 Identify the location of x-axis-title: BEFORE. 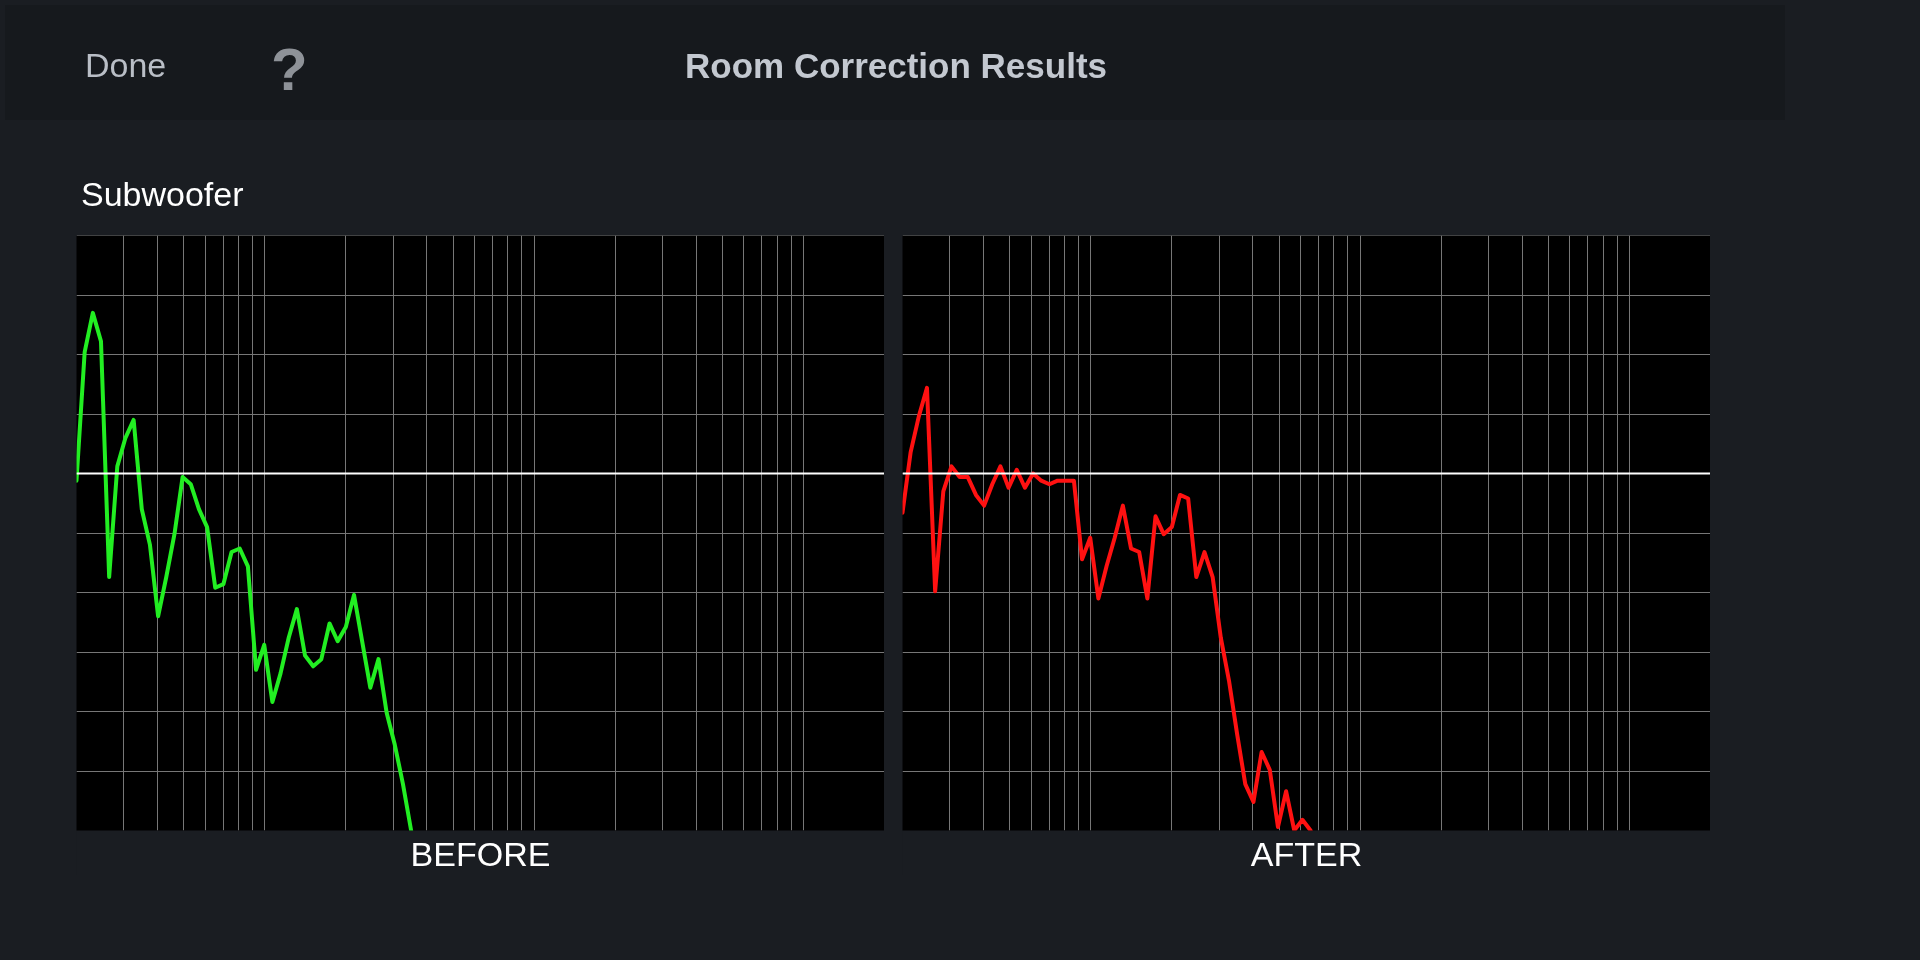
(480, 853).